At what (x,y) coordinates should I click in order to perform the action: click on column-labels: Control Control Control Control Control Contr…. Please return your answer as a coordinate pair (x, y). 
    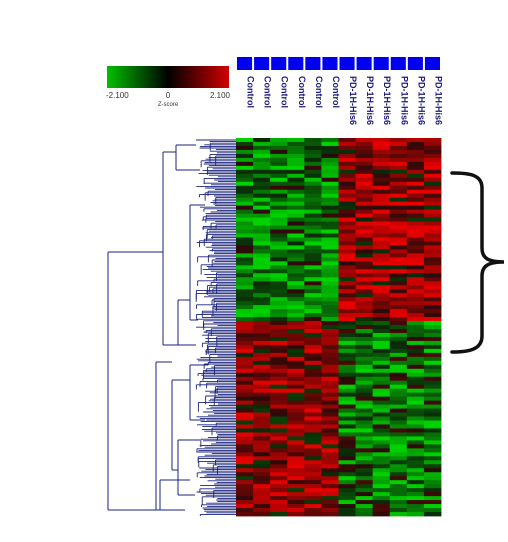
    Looking at the image, I should click on (345, 100).